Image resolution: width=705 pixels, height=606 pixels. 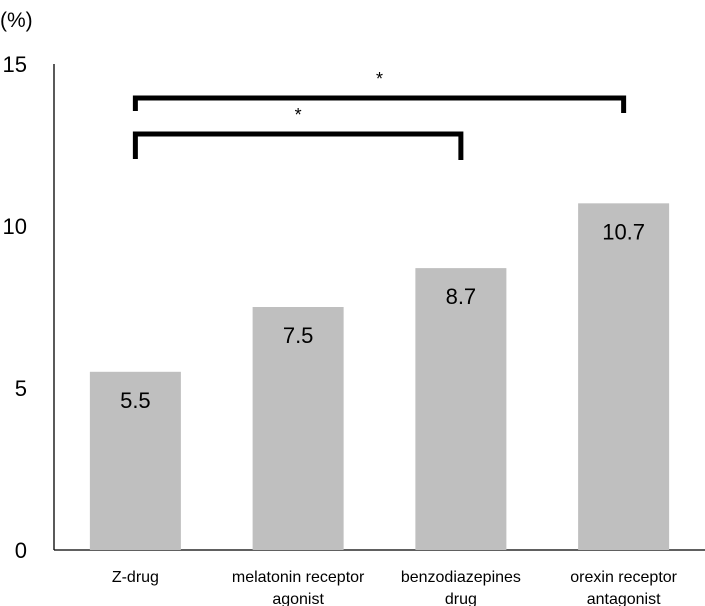 I want to click on x-tick-label-0: Z-drug, so click(x=135, y=577).